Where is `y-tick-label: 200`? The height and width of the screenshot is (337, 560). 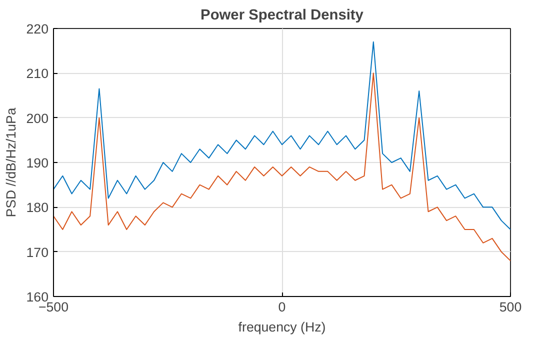 y-tick-label: 200 is located at coordinates (37, 118).